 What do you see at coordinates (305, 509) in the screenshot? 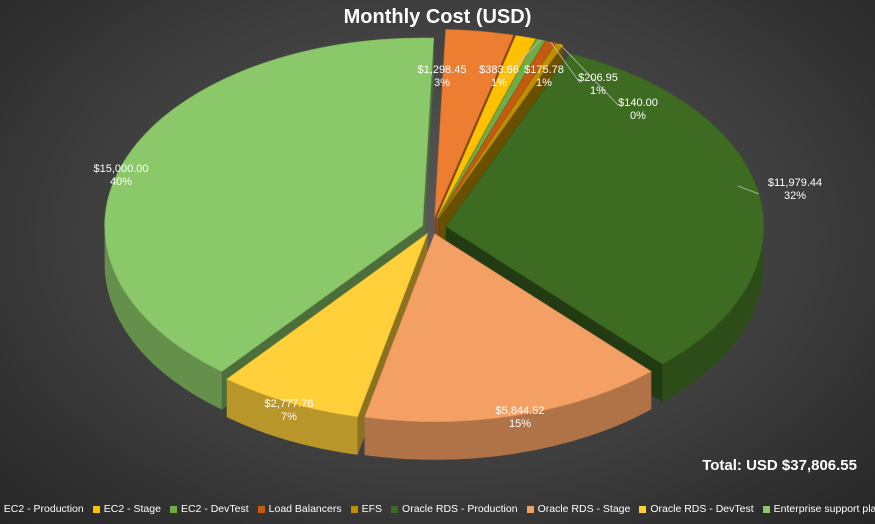
I see `legend-label: Load Balancers` at bounding box center [305, 509].